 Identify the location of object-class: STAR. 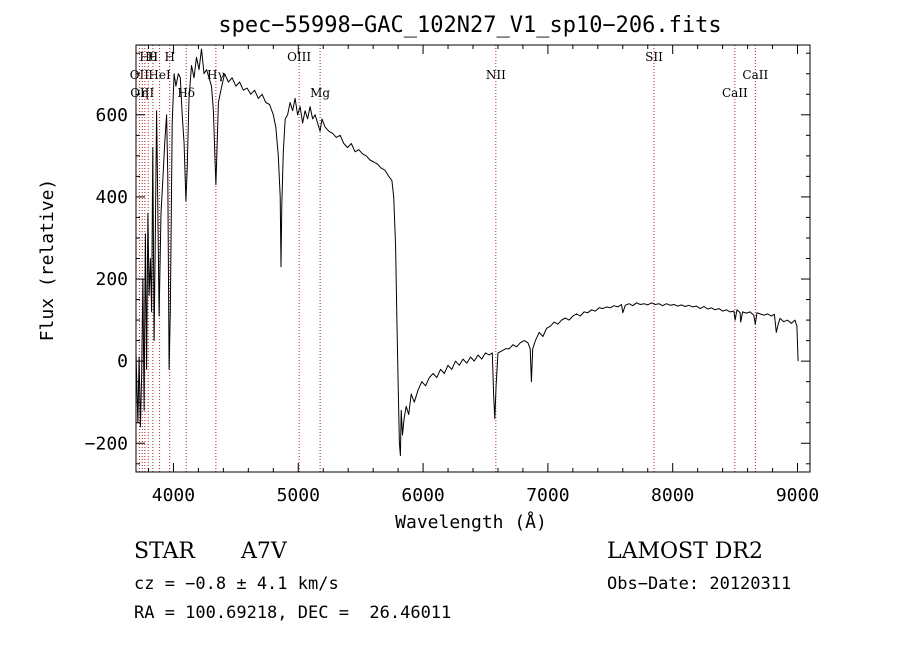
(164, 551).